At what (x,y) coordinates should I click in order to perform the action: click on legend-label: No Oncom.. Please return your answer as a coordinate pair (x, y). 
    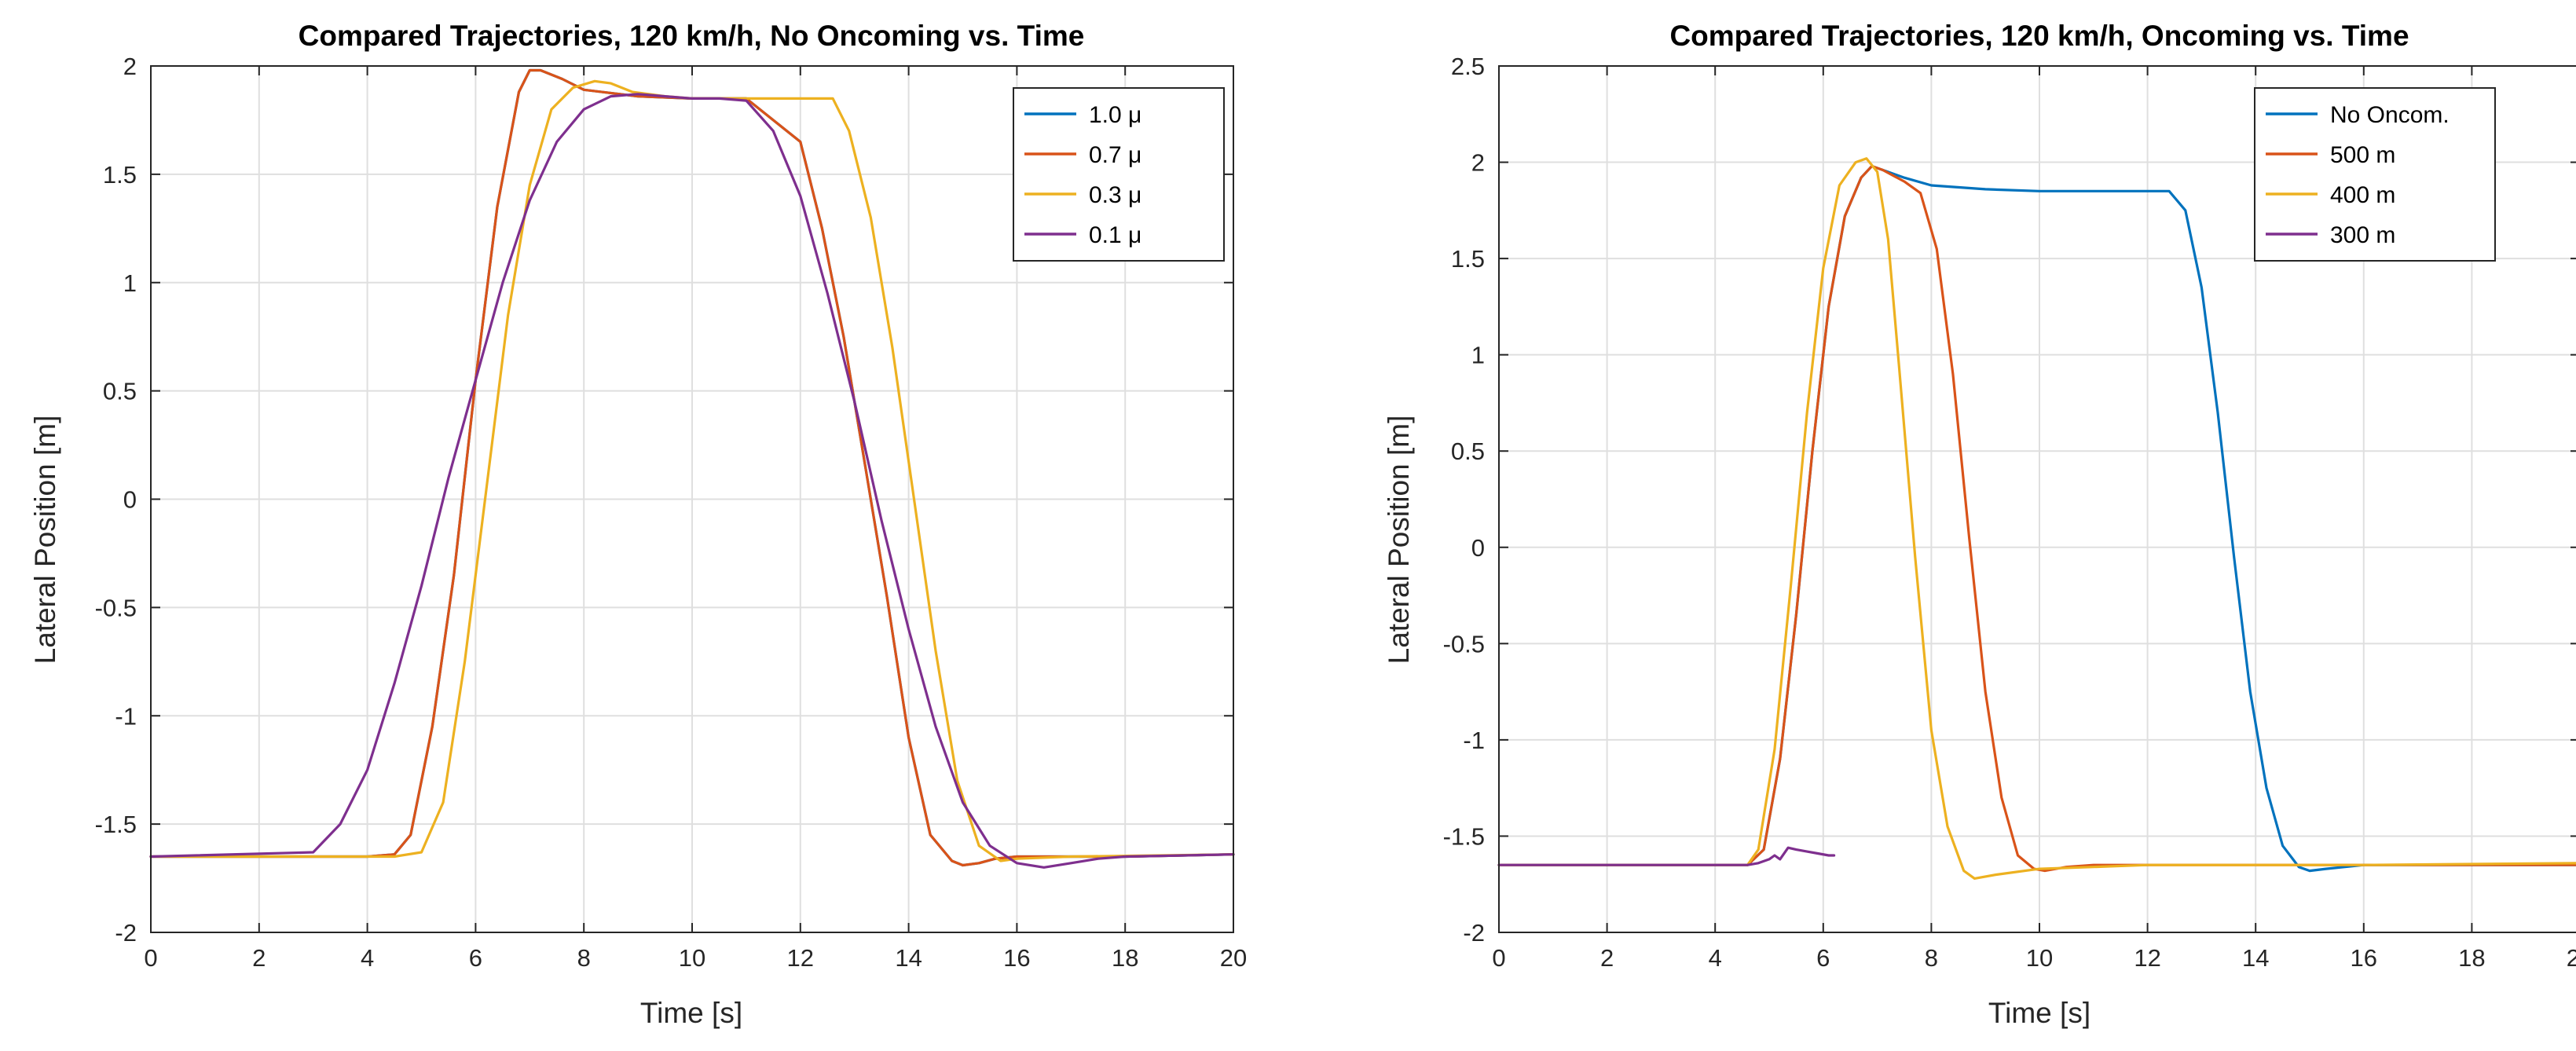
    Looking at the image, I should click on (2390, 115).